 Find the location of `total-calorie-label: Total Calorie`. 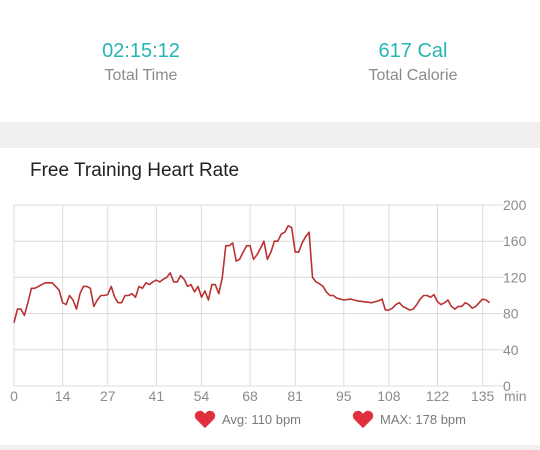

total-calorie-label: Total Calorie is located at coordinates (413, 75).